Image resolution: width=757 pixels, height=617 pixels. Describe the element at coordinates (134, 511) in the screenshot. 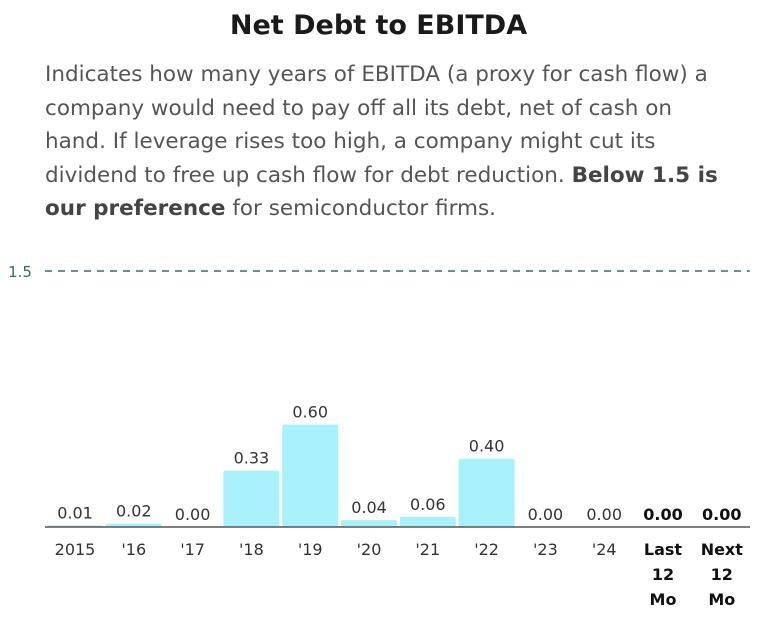

I see `value-label-1: 0.02` at that location.